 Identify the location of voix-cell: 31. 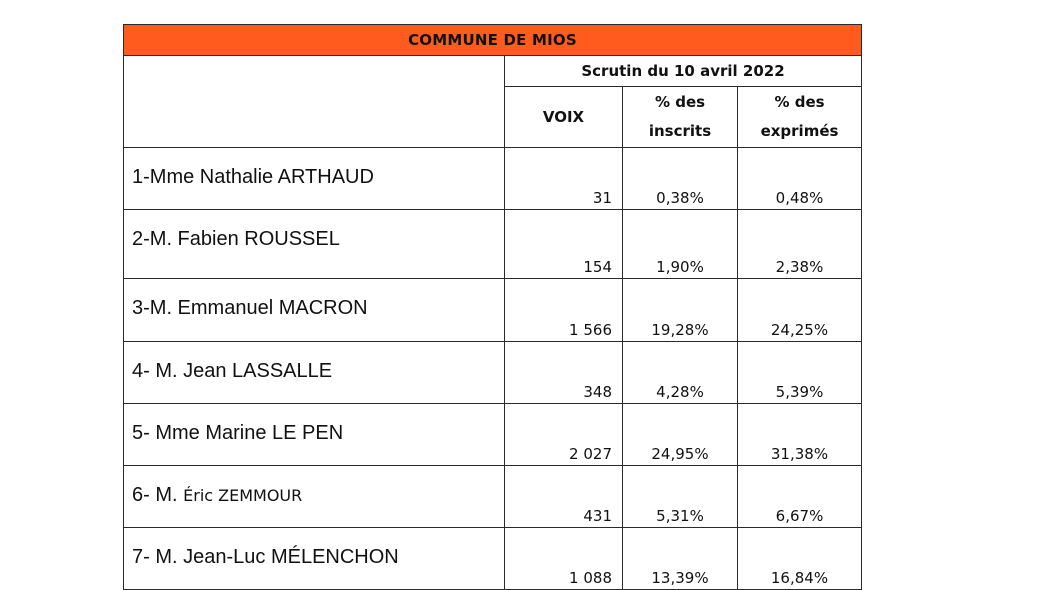
(563, 178).